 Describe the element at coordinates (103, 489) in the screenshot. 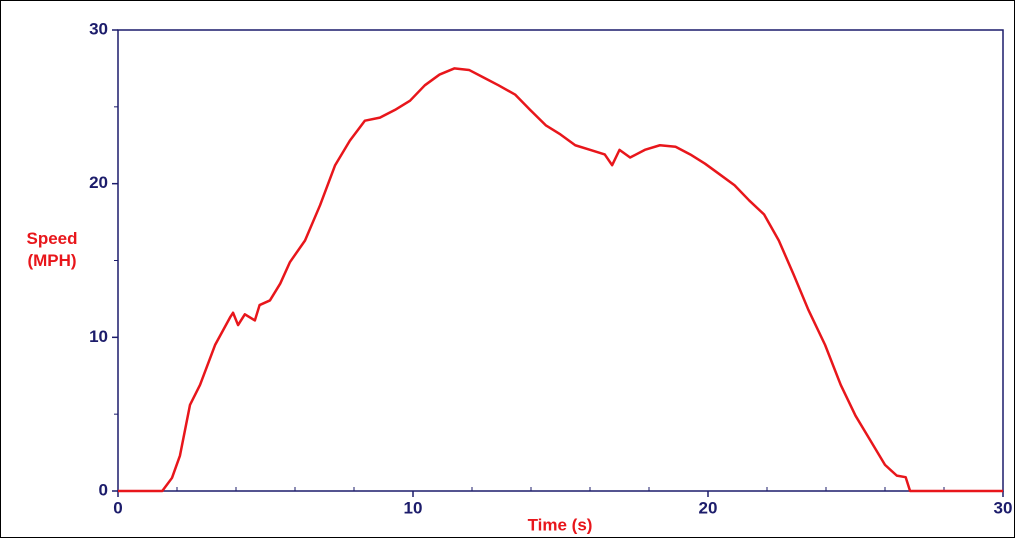

I see `y-tick-label: 0` at that location.